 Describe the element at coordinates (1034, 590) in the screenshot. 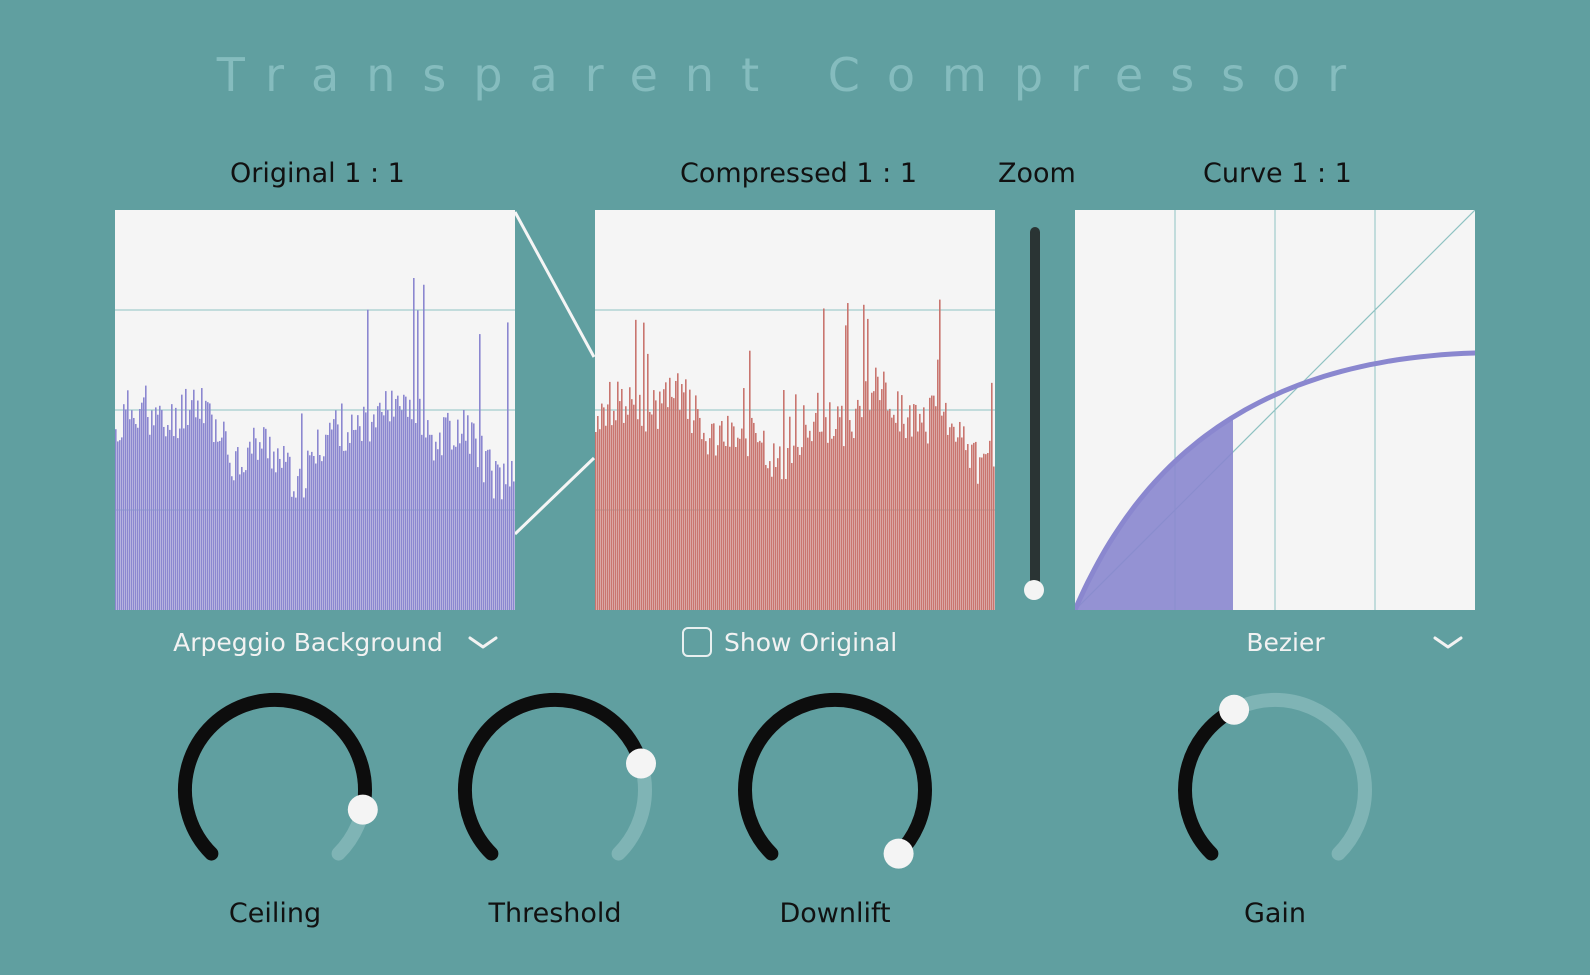

I see `zoom-slider-thumb` at that location.